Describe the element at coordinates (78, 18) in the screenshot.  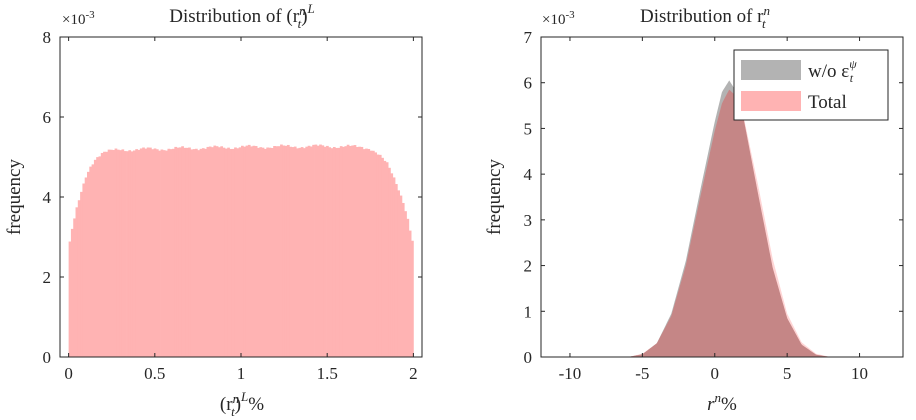
I see `left-y-exponent: ×10⁻³` at that location.